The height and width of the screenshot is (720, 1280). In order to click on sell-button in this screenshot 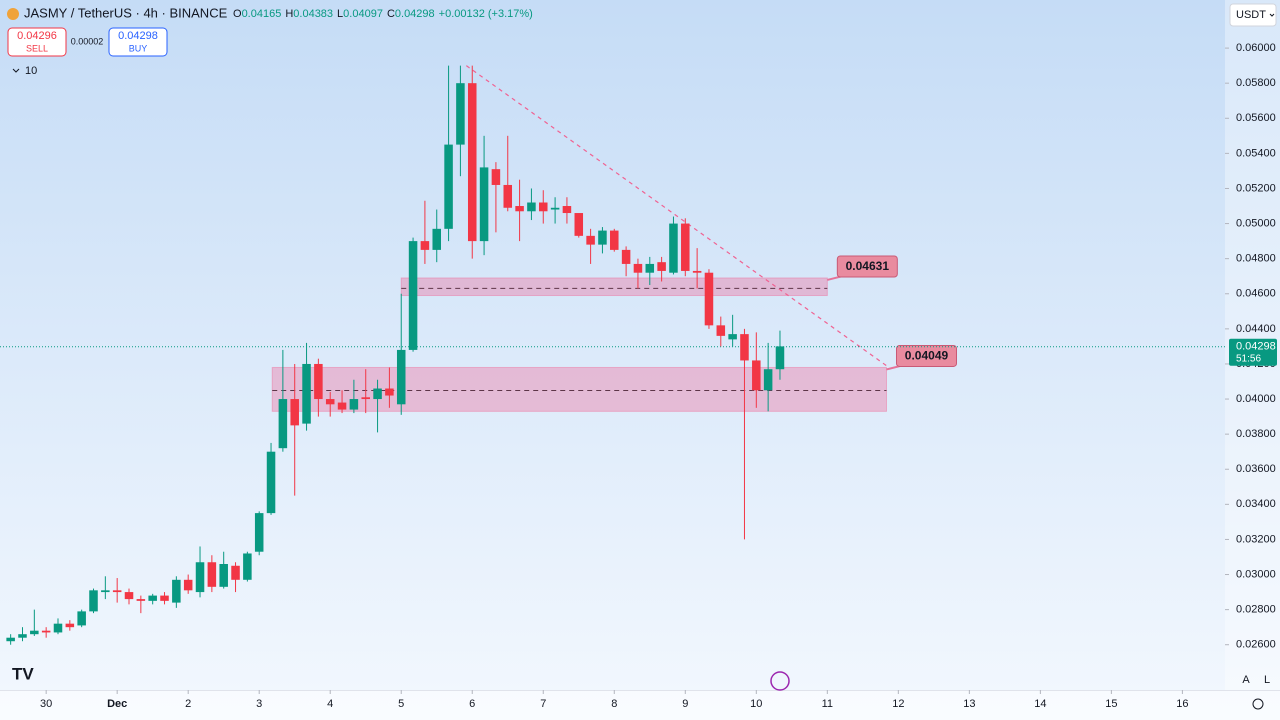, I will do `click(37, 42)`.